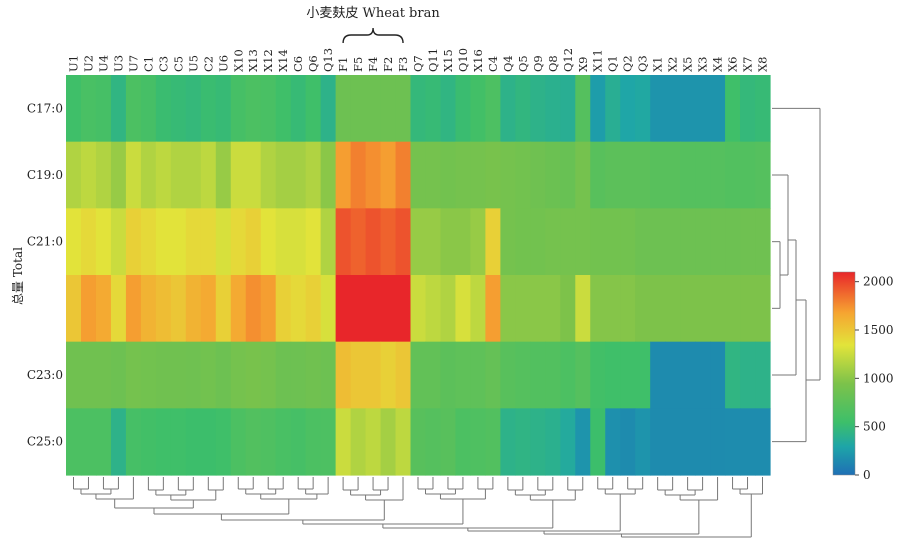 The image size is (905, 542). I want to click on row-label: C21:0, so click(45, 242).